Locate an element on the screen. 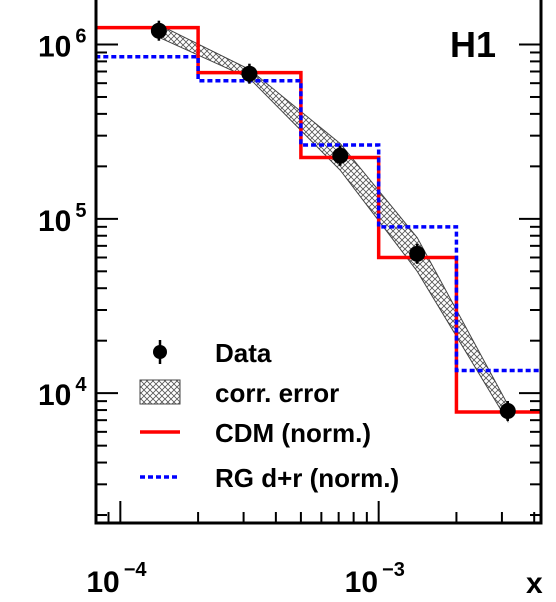  x-tick-label: 10 −3 is located at coordinates (375, 578).